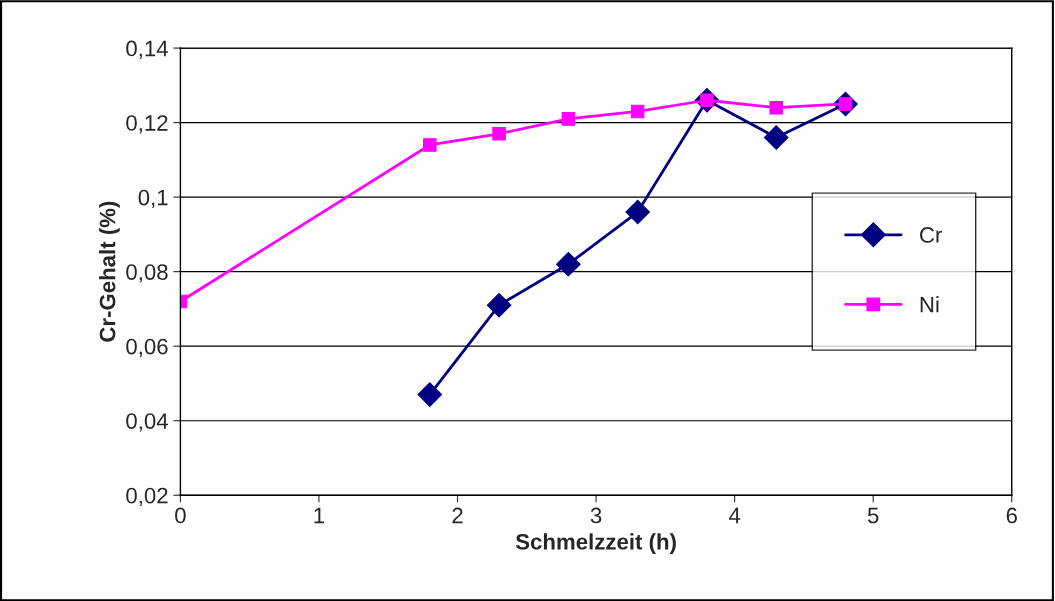 This screenshot has width=1055, height=601. What do you see at coordinates (931, 235) in the screenshot?
I see `legend-label: Cr` at bounding box center [931, 235].